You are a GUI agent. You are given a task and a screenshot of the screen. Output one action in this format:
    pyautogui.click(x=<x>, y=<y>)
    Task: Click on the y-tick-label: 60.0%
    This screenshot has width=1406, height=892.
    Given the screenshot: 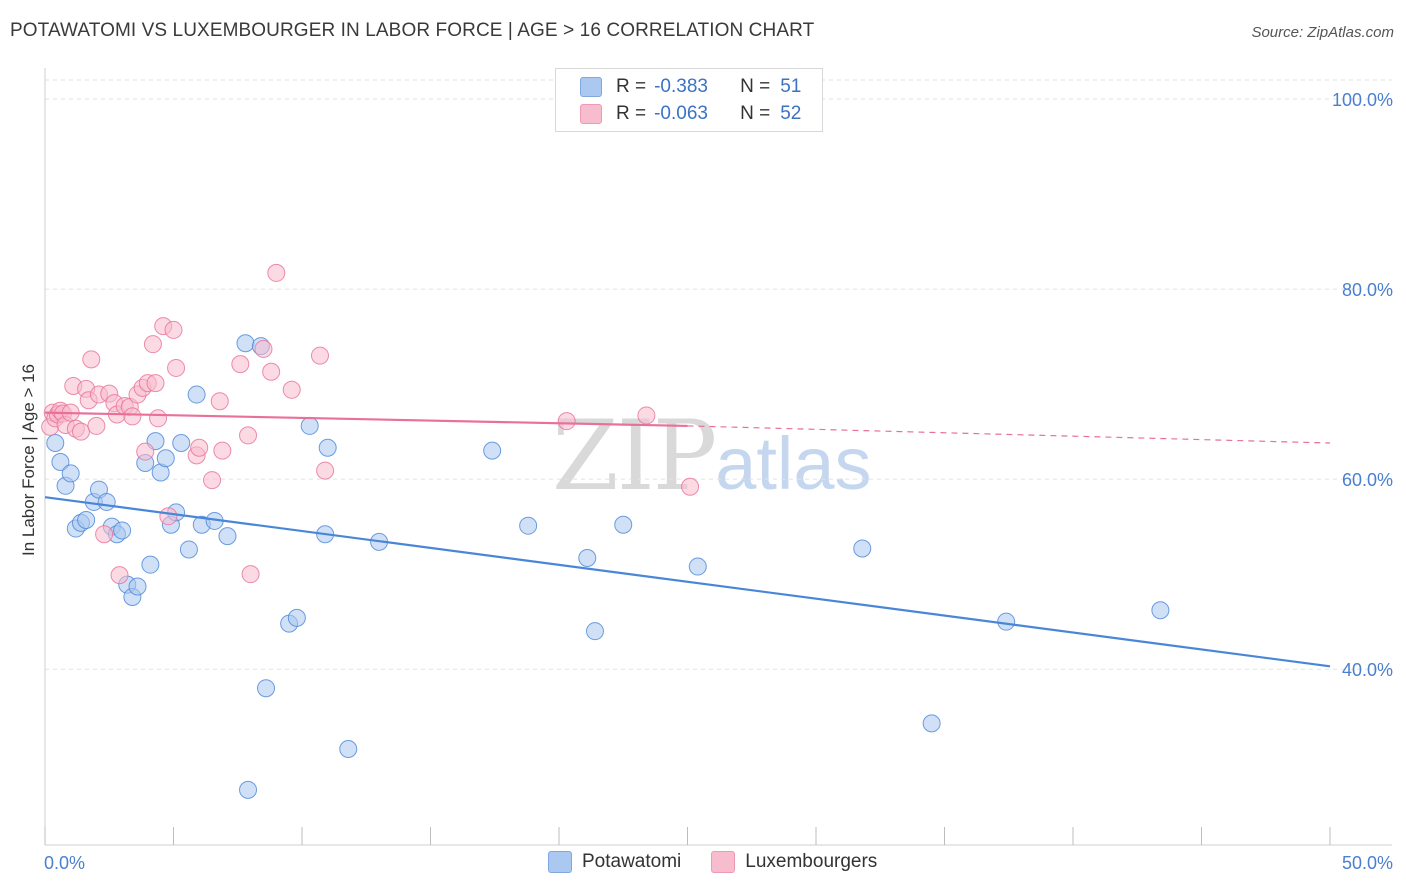 What is the action you would take?
    pyautogui.click(x=1367, y=480)
    